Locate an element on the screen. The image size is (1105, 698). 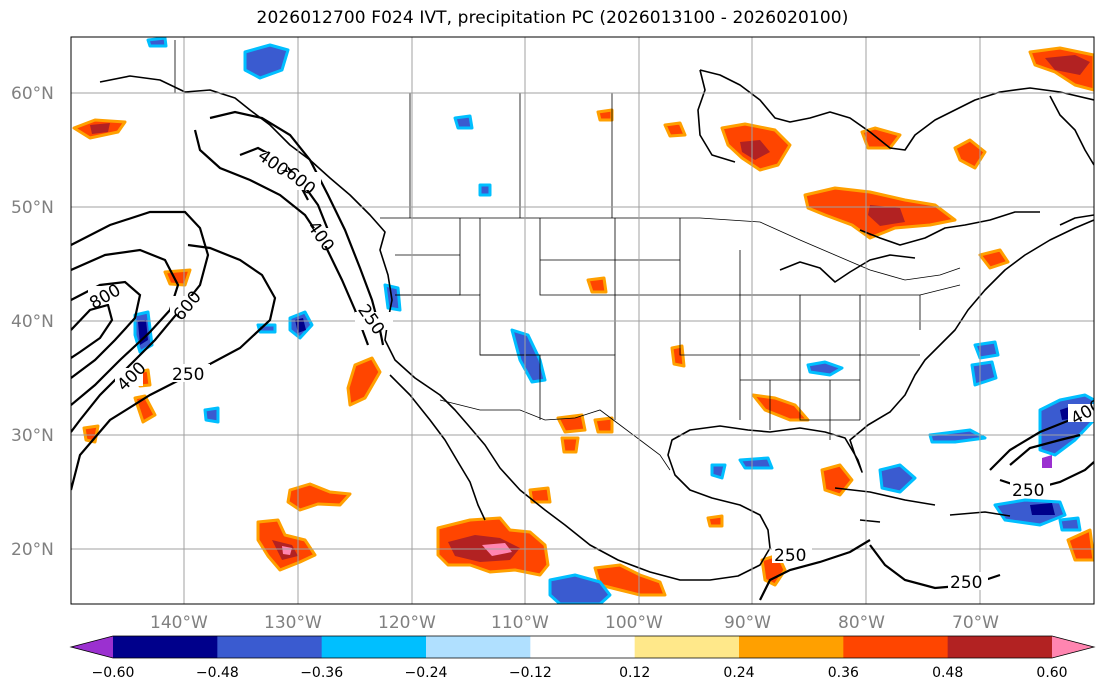
hudson-bay-west is located at coordinates (716, 116).